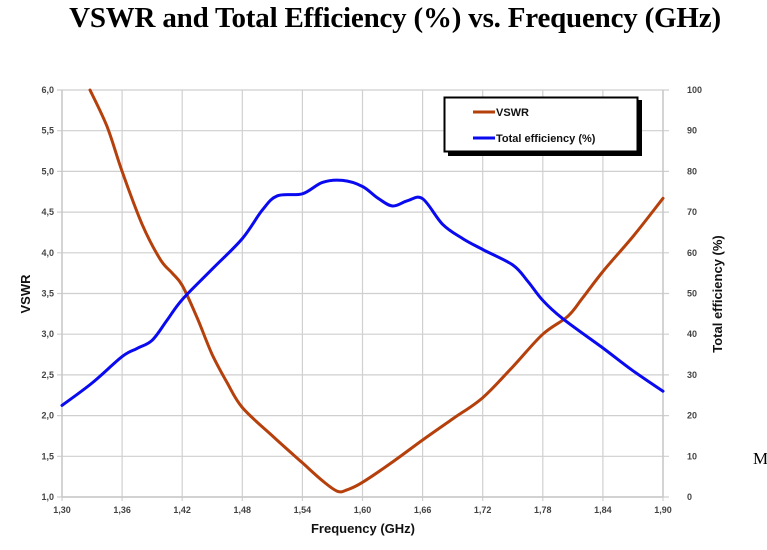 This screenshot has height=550, width=767. What do you see at coordinates (47, 131) in the screenshot?
I see `y-tick-label: 5,5` at bounding box center [47, 131].